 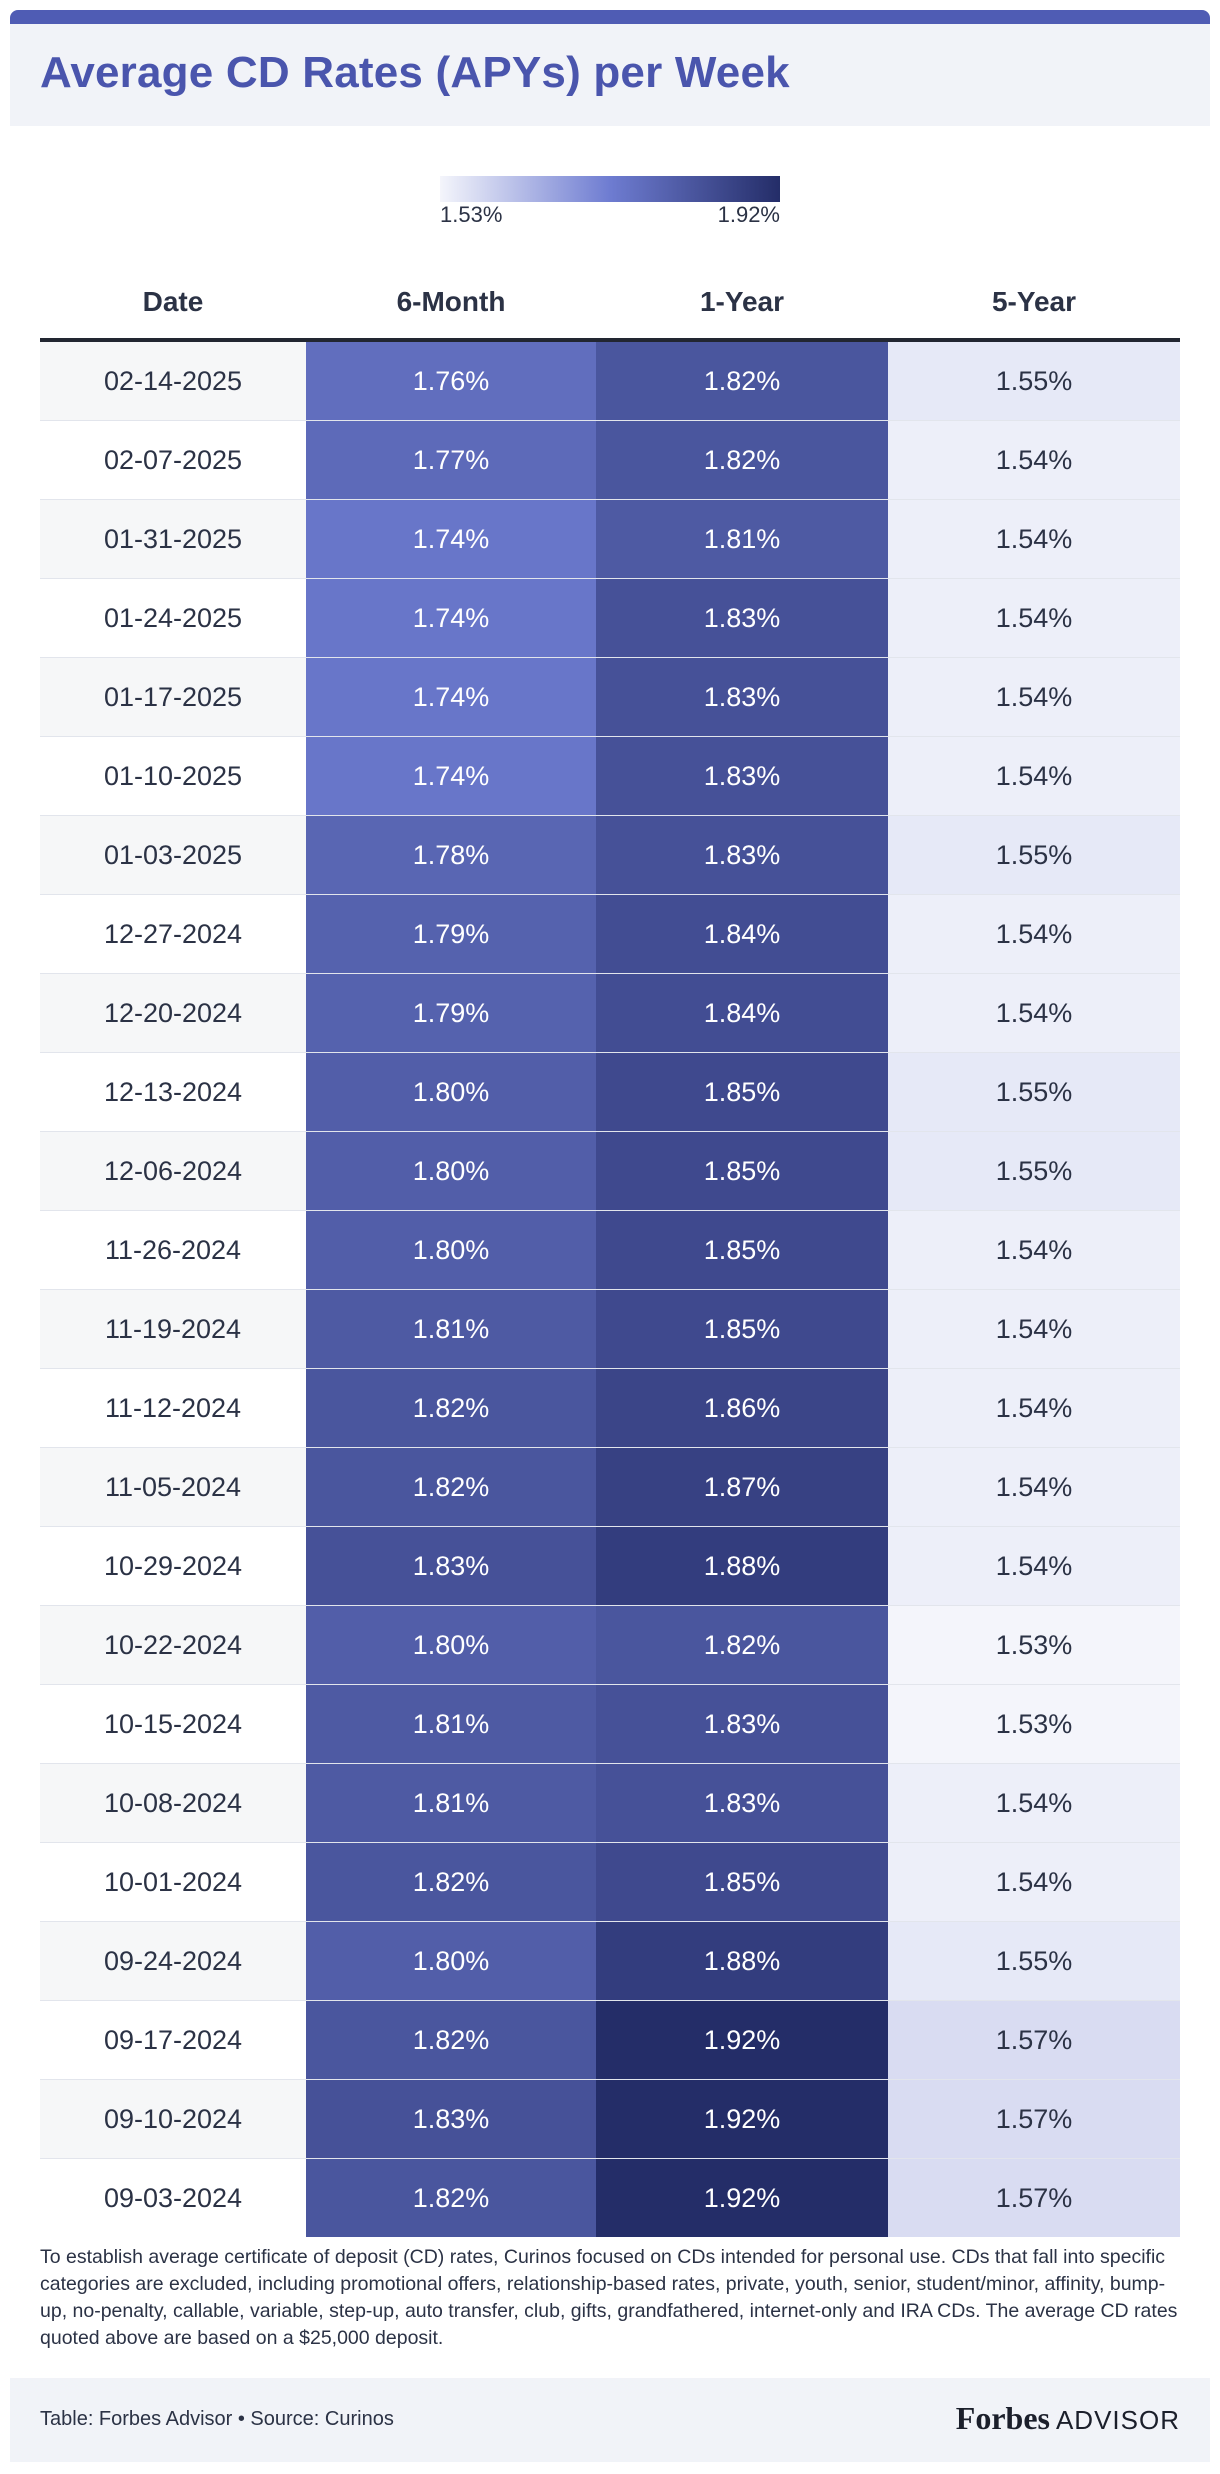 I want to click on cell-date: 09-17-2024, so click(x=173, y=2040).